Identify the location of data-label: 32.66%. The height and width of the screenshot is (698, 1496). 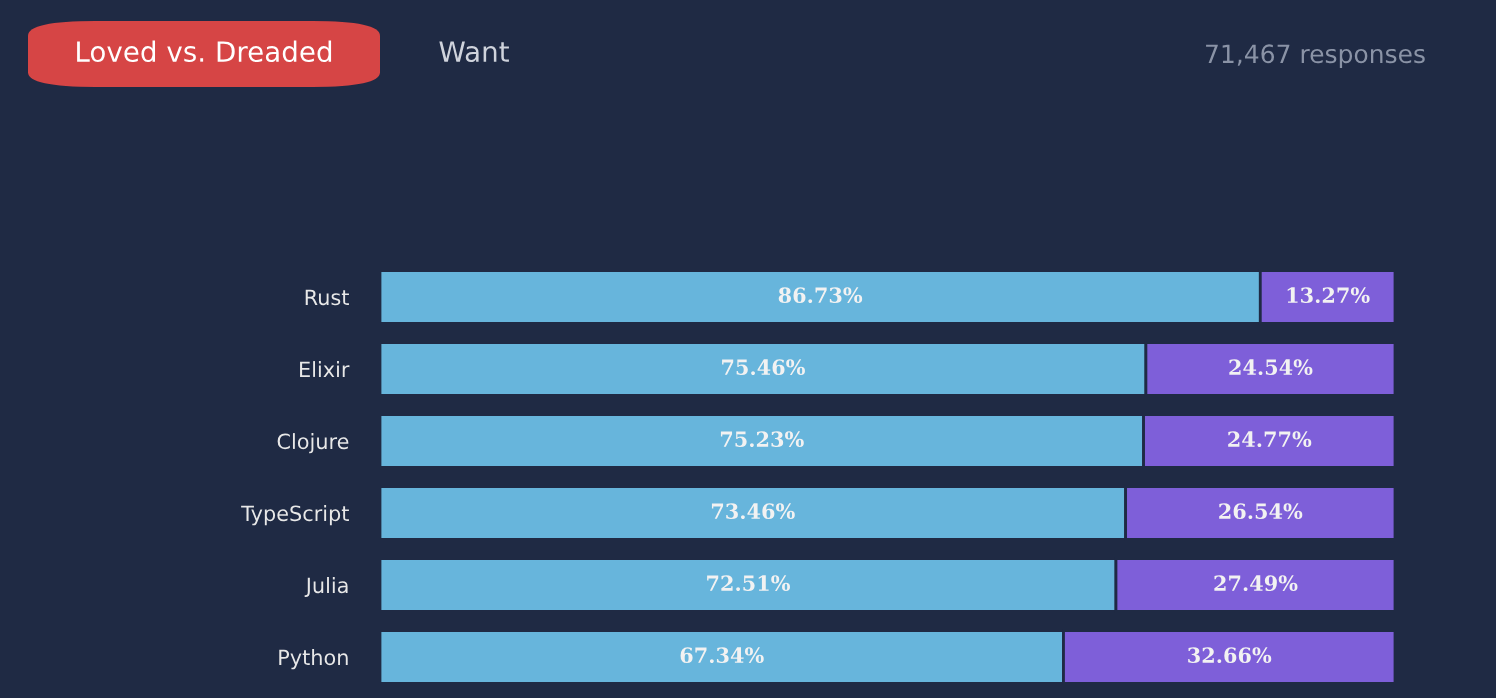
(1230, 655).